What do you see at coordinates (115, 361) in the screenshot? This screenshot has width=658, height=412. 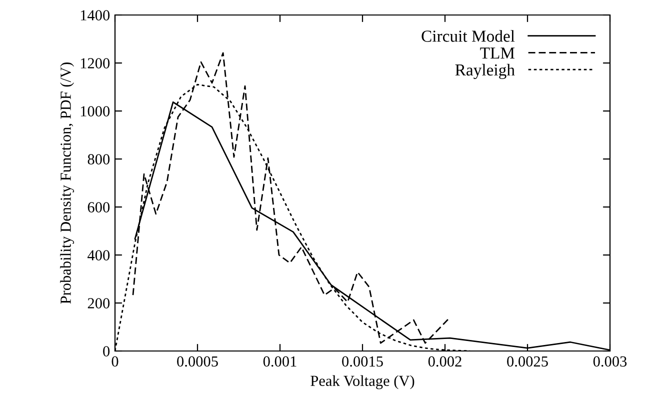 I see `x-tick-label: 0` at bounding box center [115, 361].